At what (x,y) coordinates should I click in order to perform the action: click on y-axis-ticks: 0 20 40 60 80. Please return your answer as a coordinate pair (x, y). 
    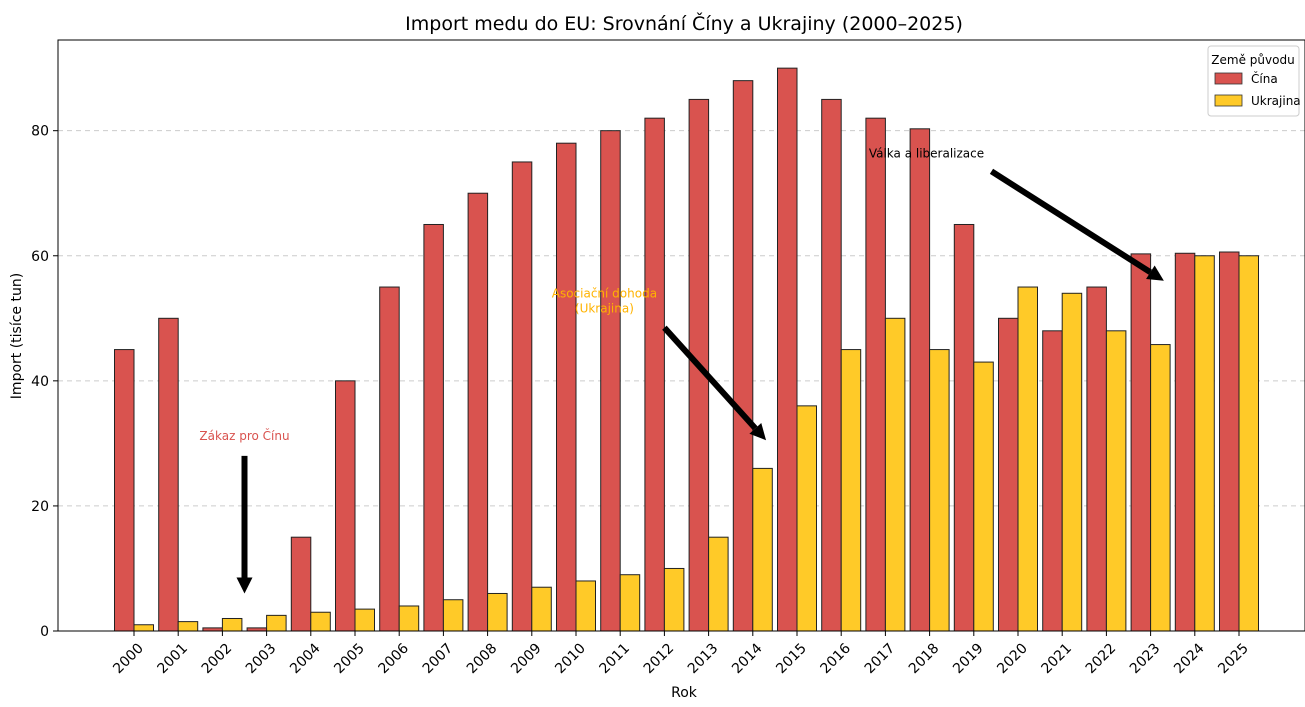
    Looking at the image, I should click on (44, 382).